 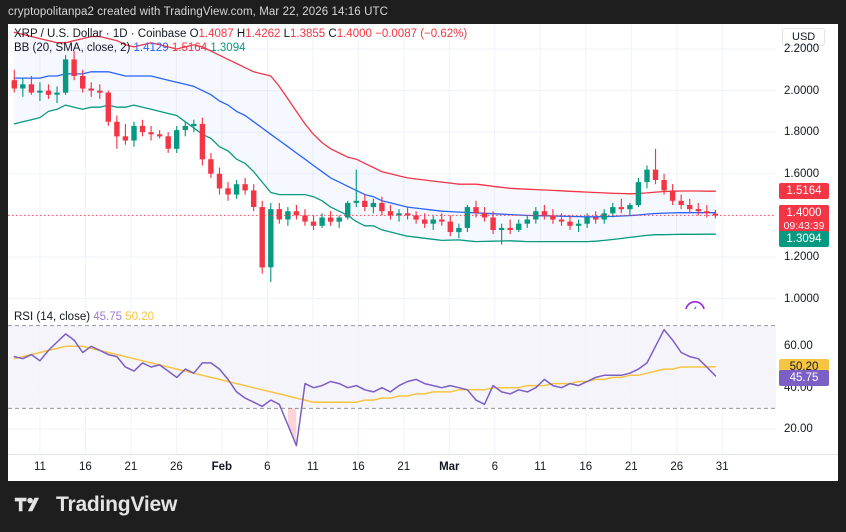 What do you see at coordinates (117, 504) in the screenshot?
I see `tradingview-wordmark: TradingView` at bounding box center [117, 504].